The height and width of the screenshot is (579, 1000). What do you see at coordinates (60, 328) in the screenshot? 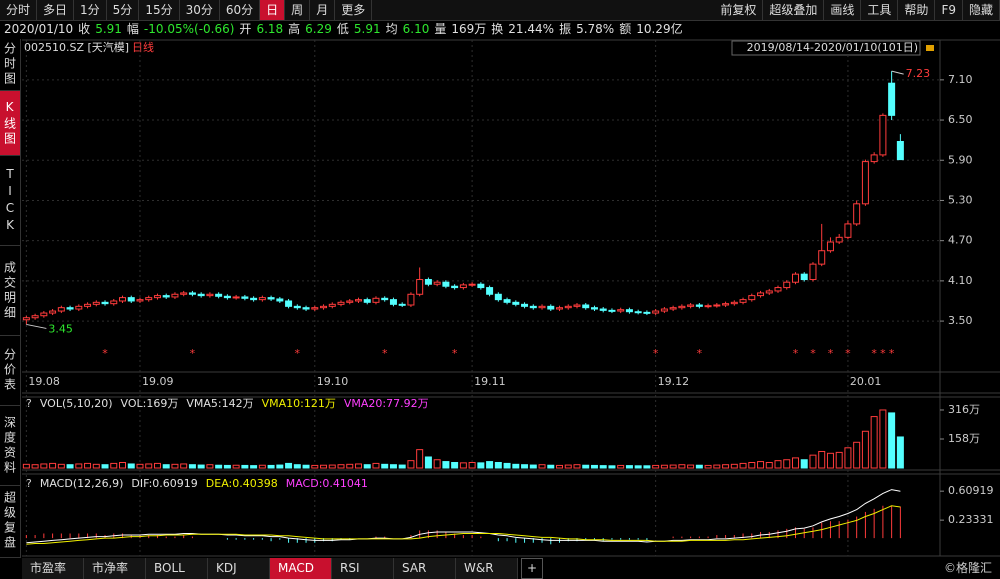
I see `low-mark: 3.45` at bounding box center [60, 328].